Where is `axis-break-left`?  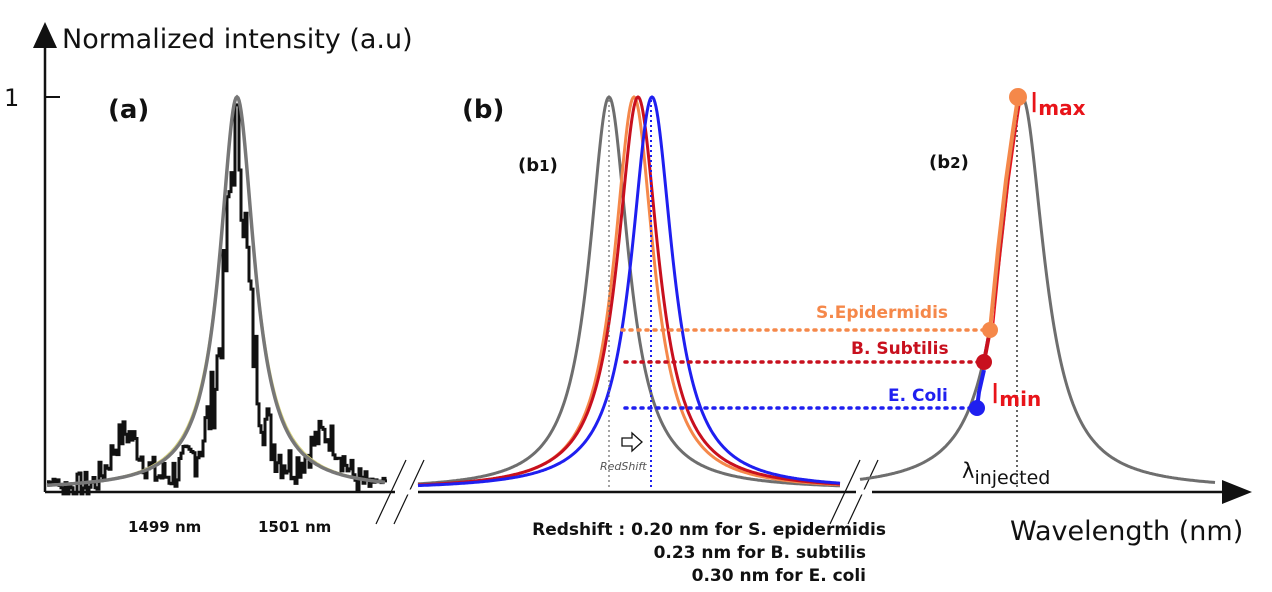 axis-break-left is located at coordinates (400, 492).